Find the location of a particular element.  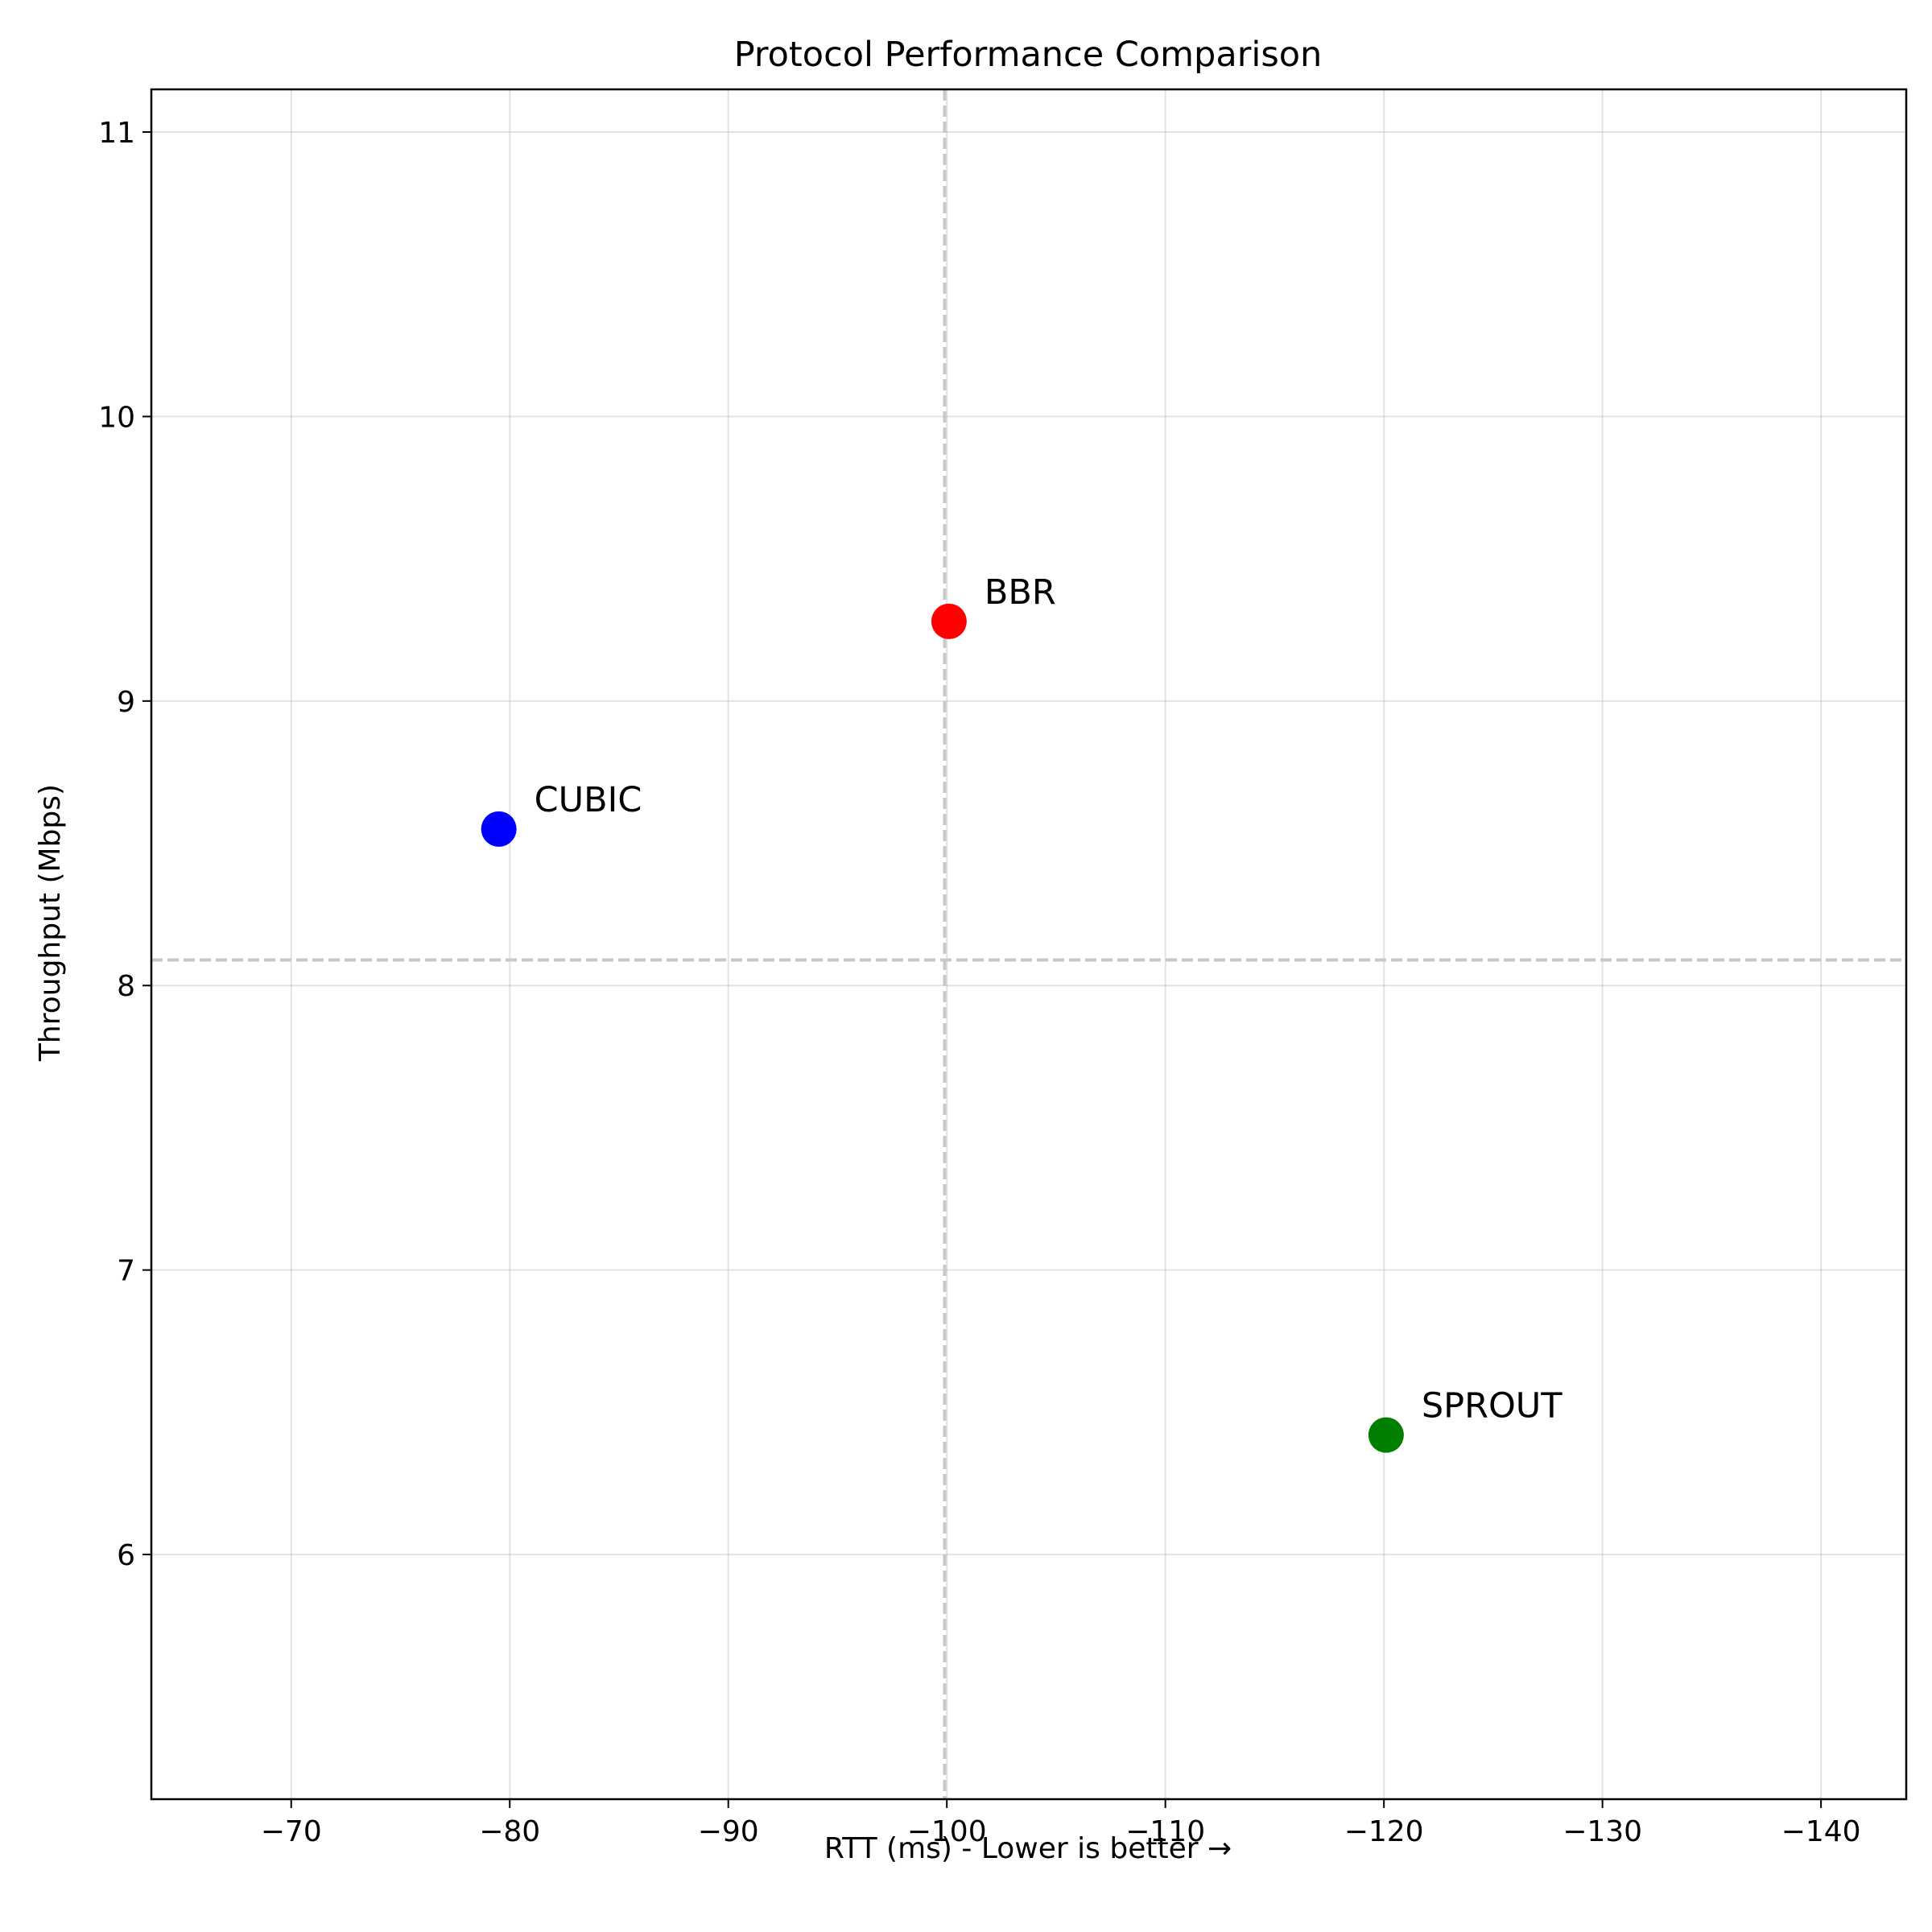

y-axis-label: Throughput (Mbps) is located at coordinates (50, 923).